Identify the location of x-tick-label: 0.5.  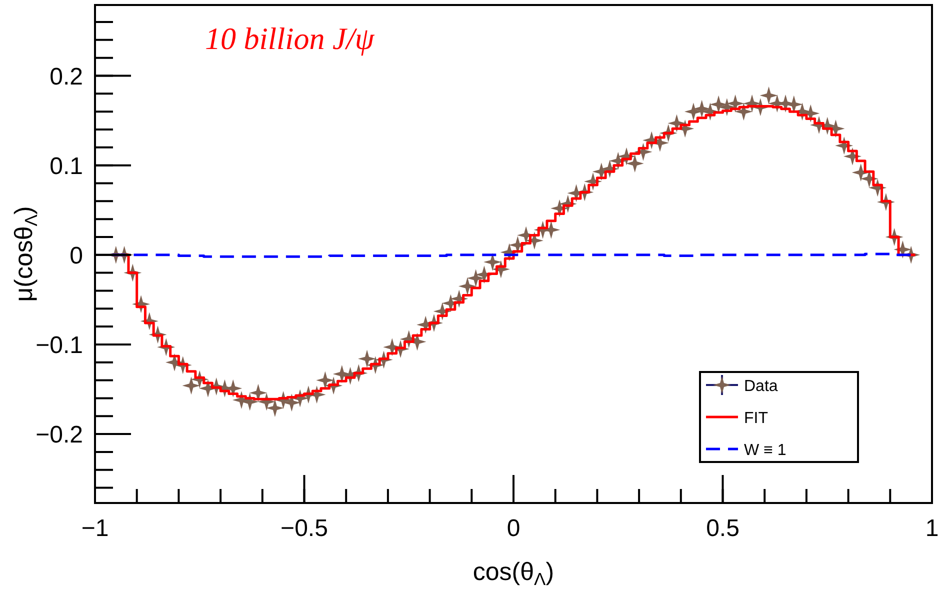
(723, 528).